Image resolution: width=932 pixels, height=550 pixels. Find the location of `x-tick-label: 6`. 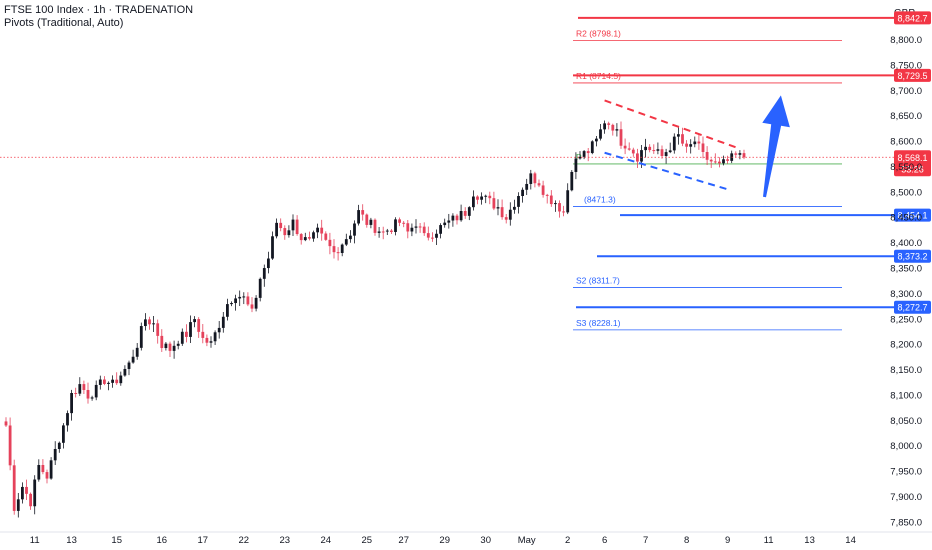

x-tick-label: 6 is located at coordinates (604, 540).